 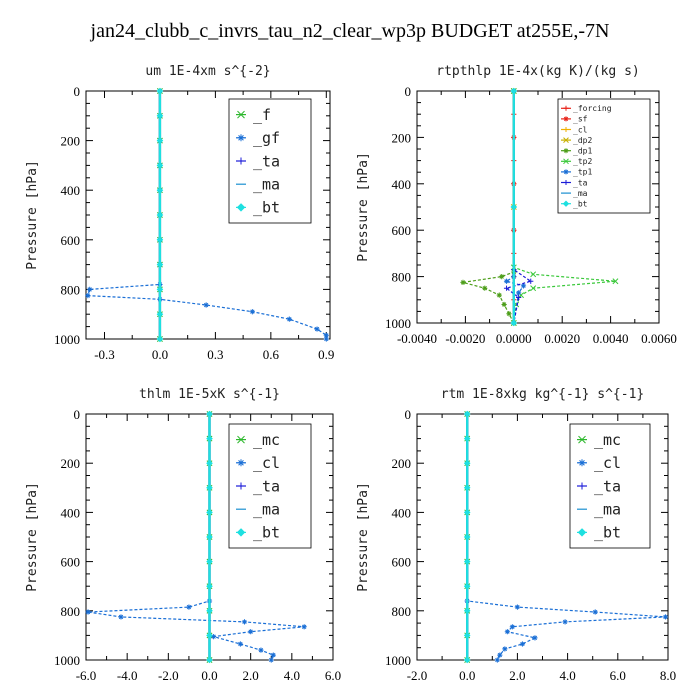 What do you see at coordinates (333, 675) in the screenshot?
I see `x-tick-label: 6.0` at bounding box center [333, 675].